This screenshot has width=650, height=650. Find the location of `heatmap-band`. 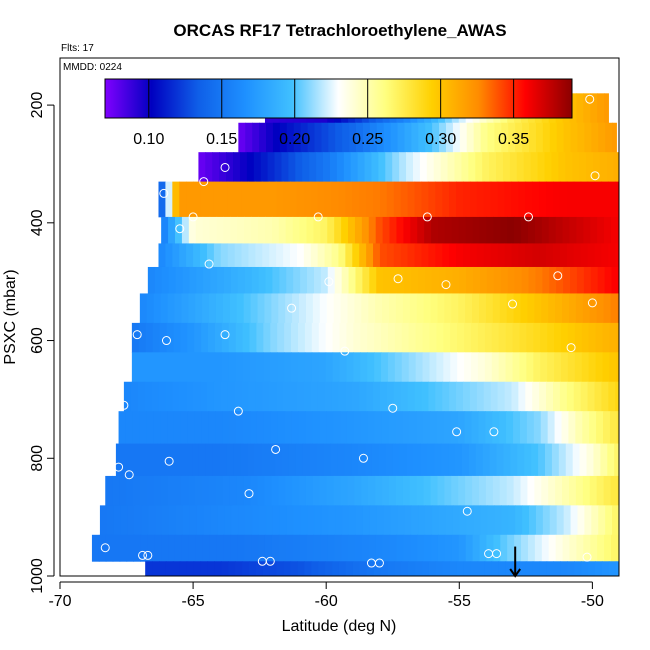

heatmap-band is located at coordinates (408, 167).